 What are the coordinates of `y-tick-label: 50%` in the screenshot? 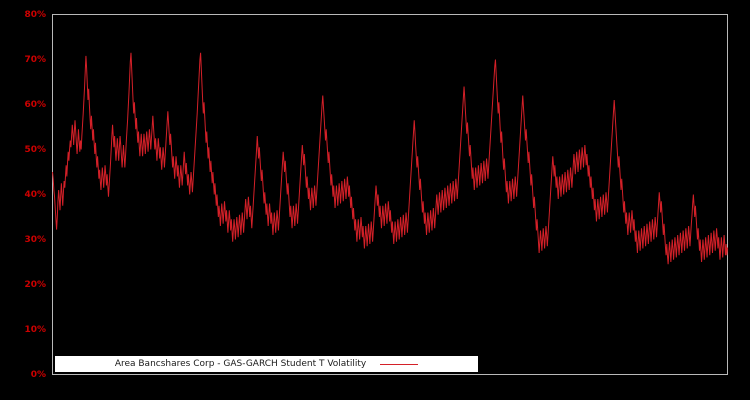 It's located at (35, 149).